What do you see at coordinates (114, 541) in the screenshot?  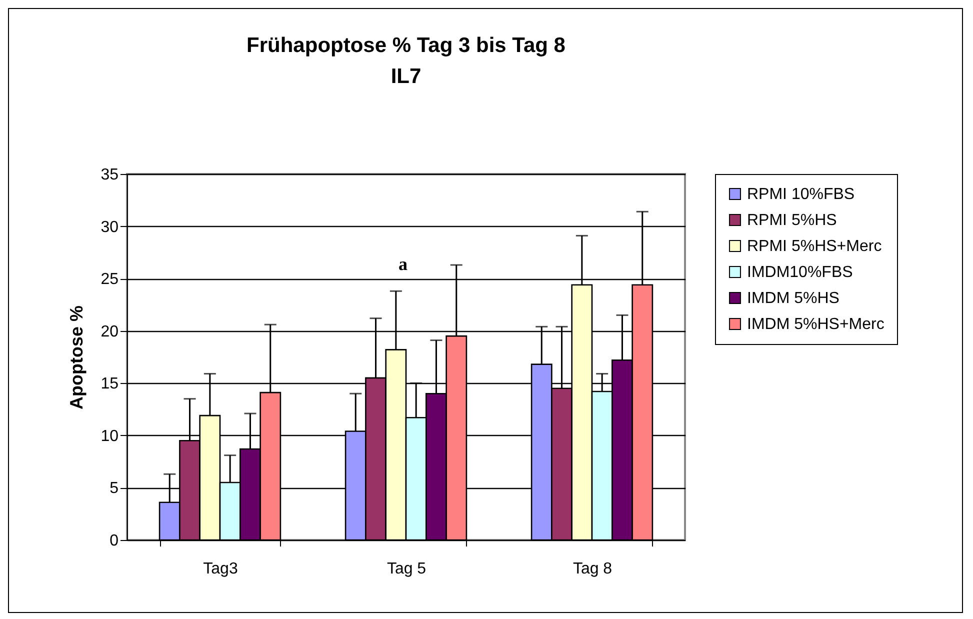 I see `y-tick-label: 0` at bounding box center [114, 541].